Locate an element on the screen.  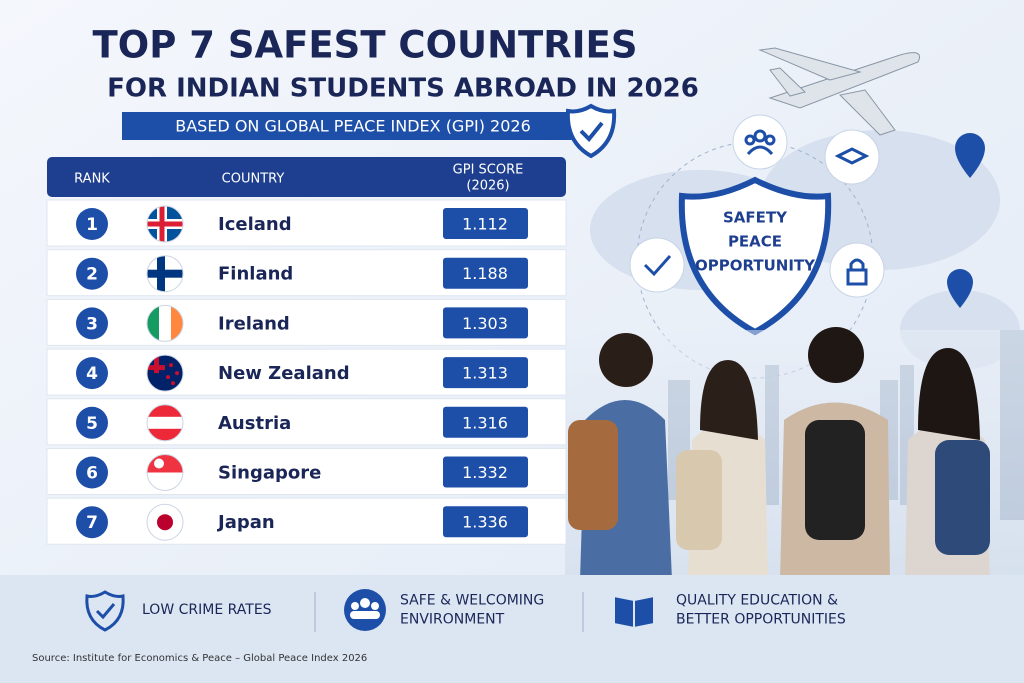
country: Singapore is located at coordinates (269, 473).